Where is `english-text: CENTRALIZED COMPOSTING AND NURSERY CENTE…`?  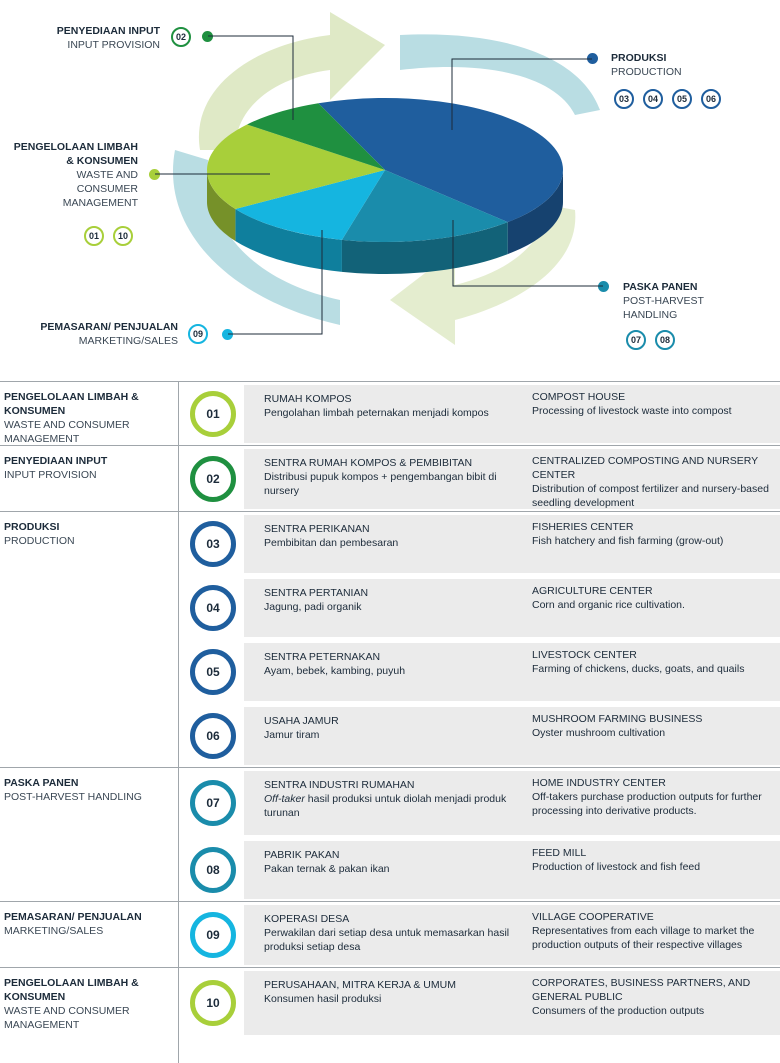
english-text: CENTRALIZED COMPOSTING AND NURSERY CENTE… is located at coordinates (652, 482).